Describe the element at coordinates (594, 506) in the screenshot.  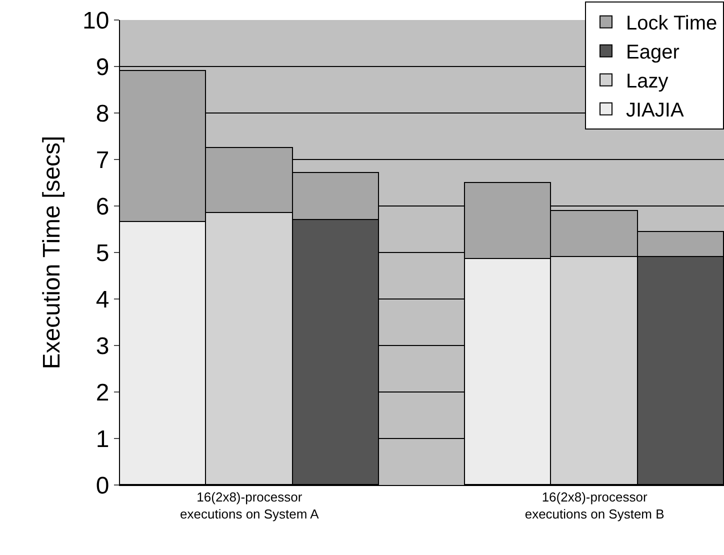
I see `x-tick-label: 16(2x8)-processor executions on System B` at that location.